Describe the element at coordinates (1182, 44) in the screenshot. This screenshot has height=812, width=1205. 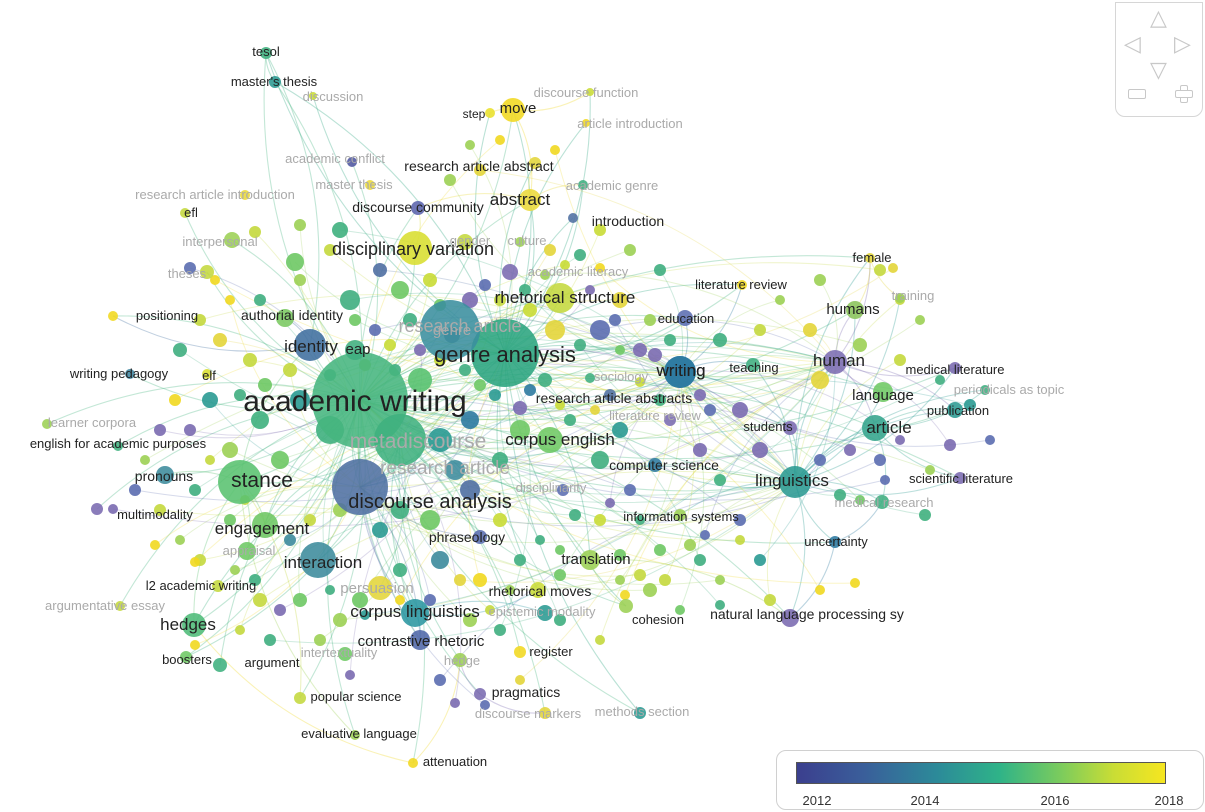
I see `triangle-right-icon: ▷` at that location.